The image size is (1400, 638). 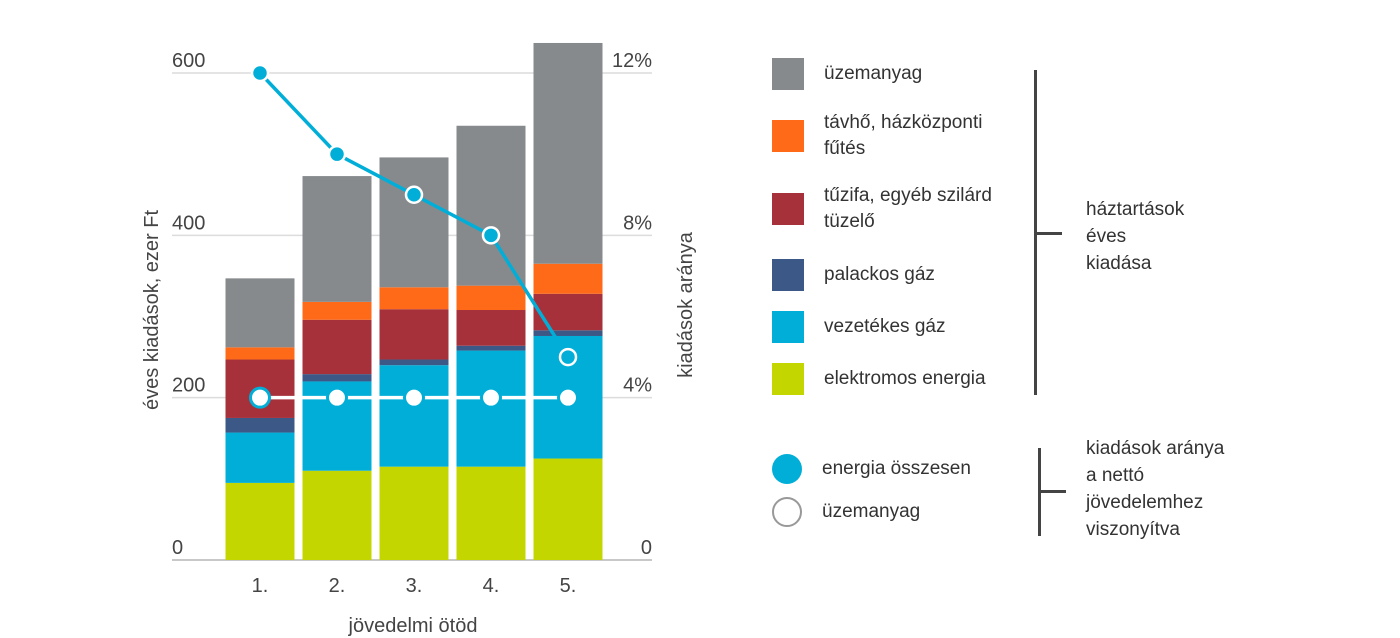 What do you see at coordinates (885, 326) in the screenshot?
I see `legend-label: vezetékes gáz` at bounding box center [885, 326].